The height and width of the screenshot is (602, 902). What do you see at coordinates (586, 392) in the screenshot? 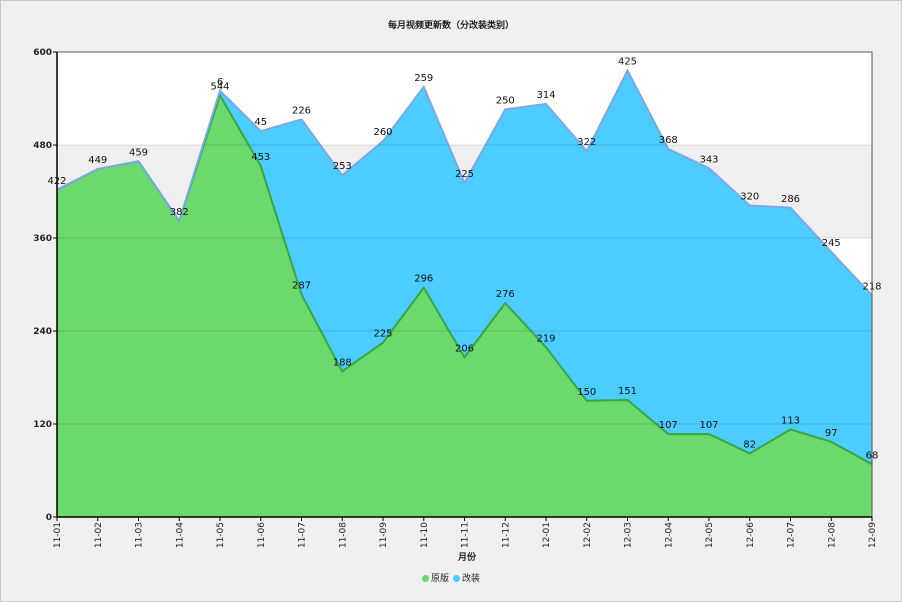
I see `data-label: 150` at bounding box center [586, 392].